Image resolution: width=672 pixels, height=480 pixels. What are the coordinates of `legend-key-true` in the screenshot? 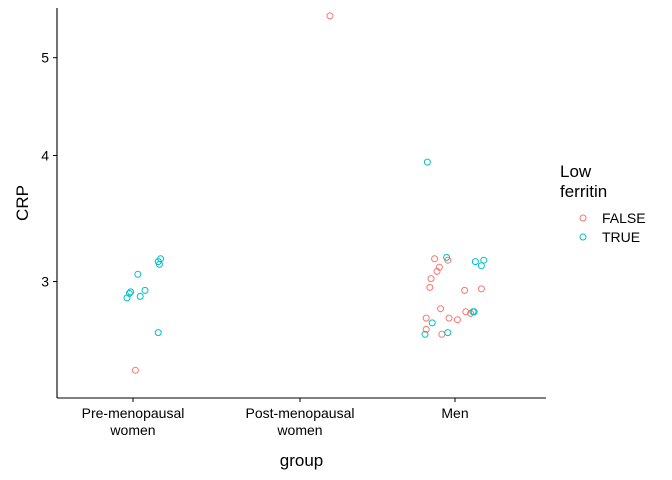 It's located at (583, 237).